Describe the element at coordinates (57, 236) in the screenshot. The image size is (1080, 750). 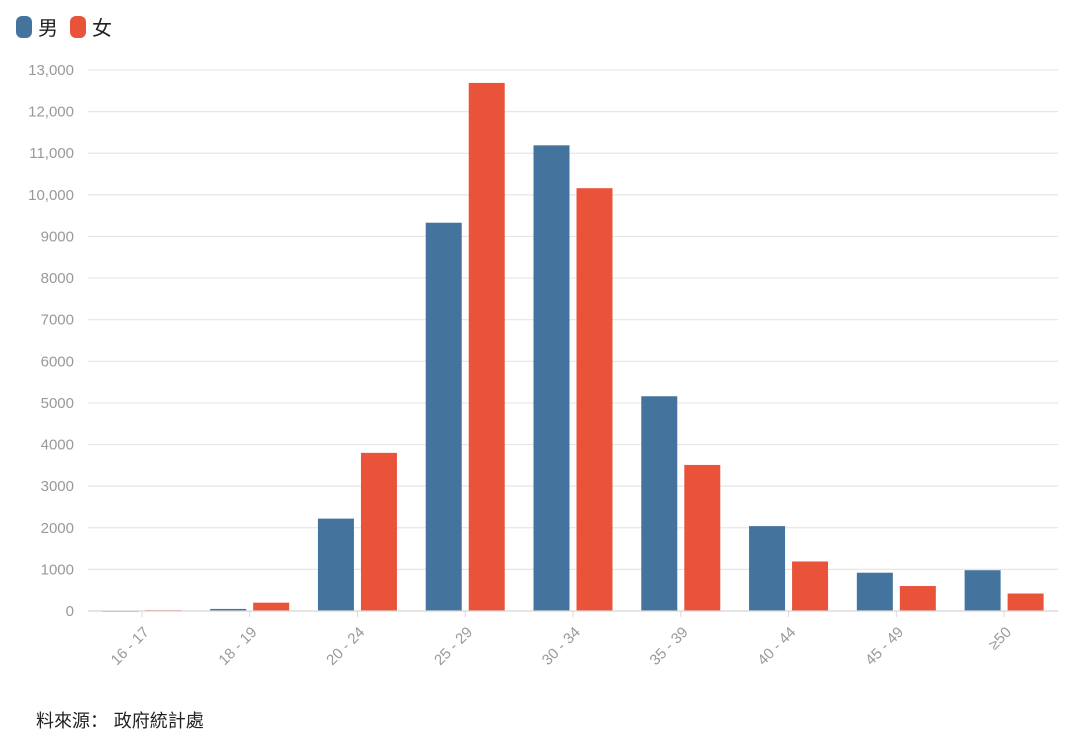
I see `y-tick-label: 9000` at that location.